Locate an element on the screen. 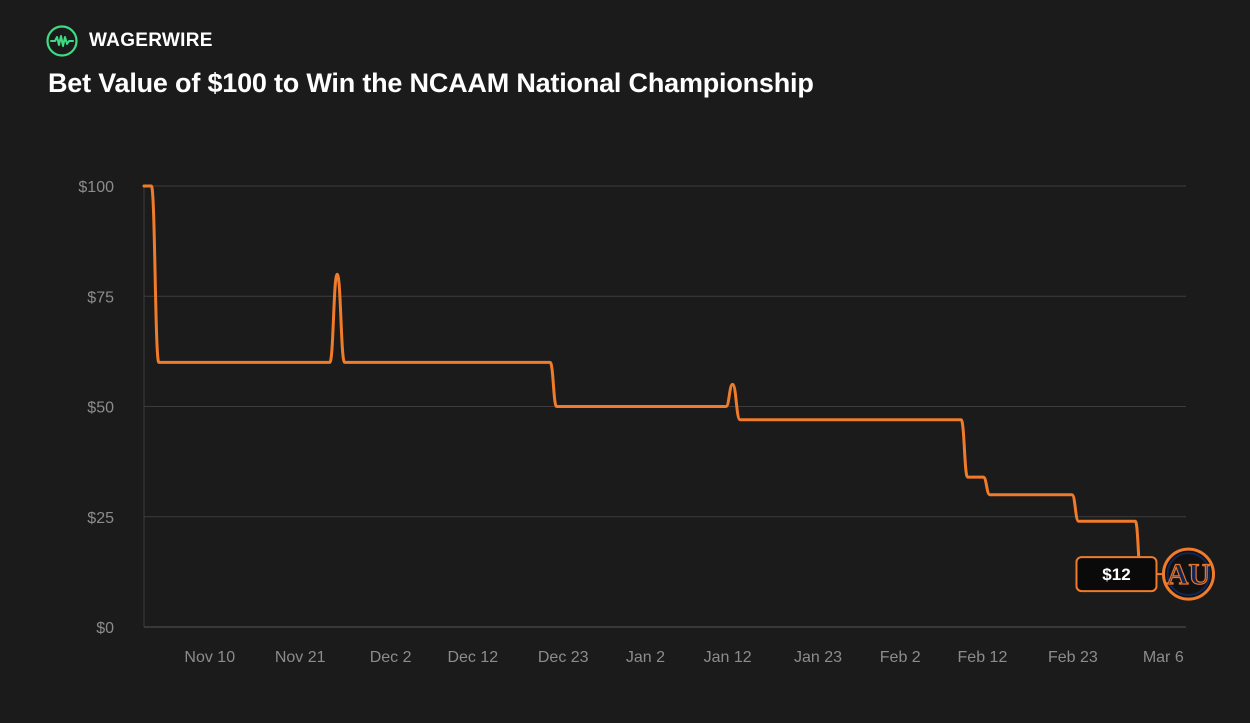 The width and height of the screenshot is (1250, 723). x-tick-label: Dec 2 is located at coordinates (391, 657).